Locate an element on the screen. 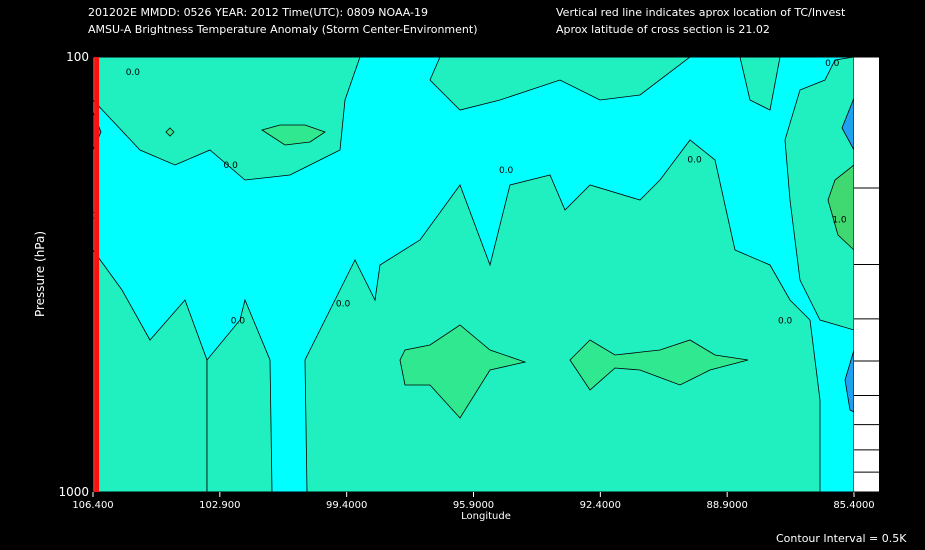 The image size is (925, 550). anomaly-region-blue-right-bottom is located at coordinates (849, 381).